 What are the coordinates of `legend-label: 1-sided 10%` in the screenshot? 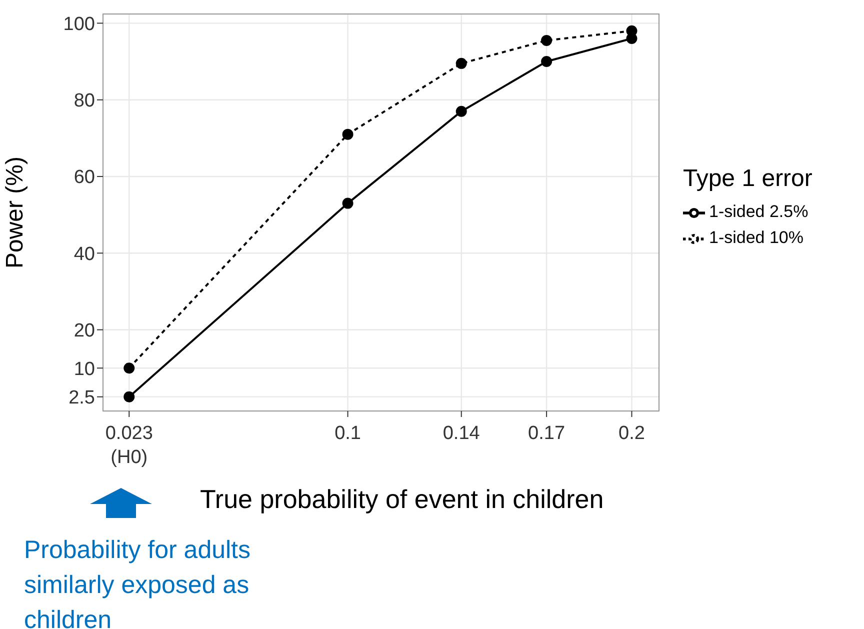 It's located at (756, 237).